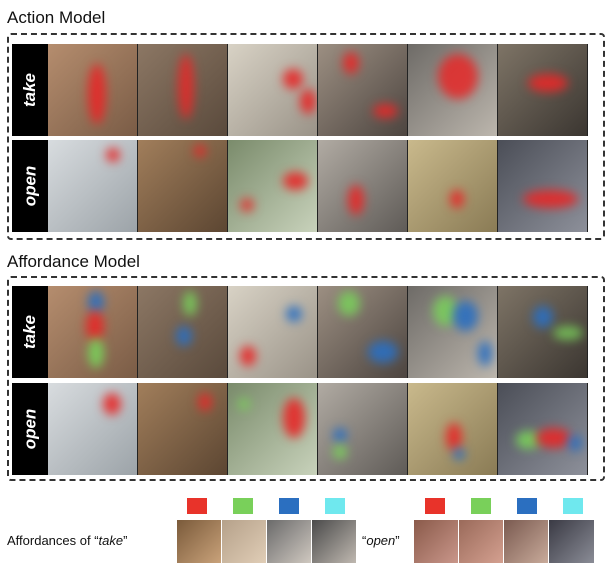 This screenshot has width=608, height=563. I want to click on take-swatch-red, so click(197, 506).